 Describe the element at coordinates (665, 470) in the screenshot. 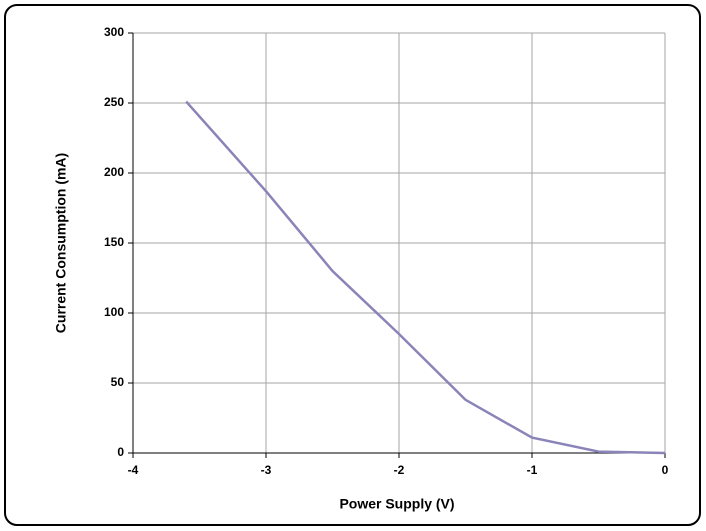

I see `x-tick-label: 0` at that location.